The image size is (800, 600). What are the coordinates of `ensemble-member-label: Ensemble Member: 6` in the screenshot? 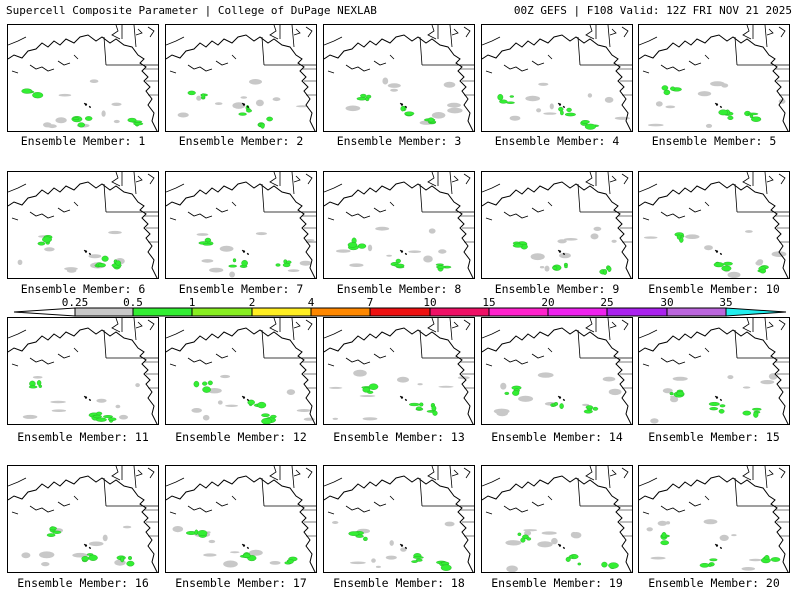 It's located at (83, 289).